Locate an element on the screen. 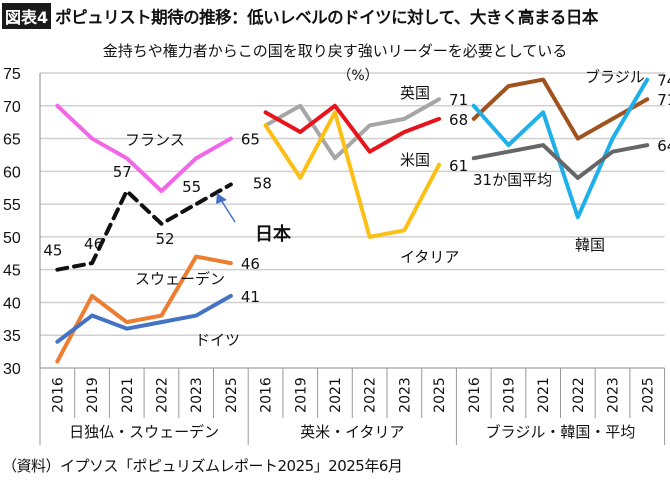  figure-number-badge: 図表4 is located at coordinates (27, 16).